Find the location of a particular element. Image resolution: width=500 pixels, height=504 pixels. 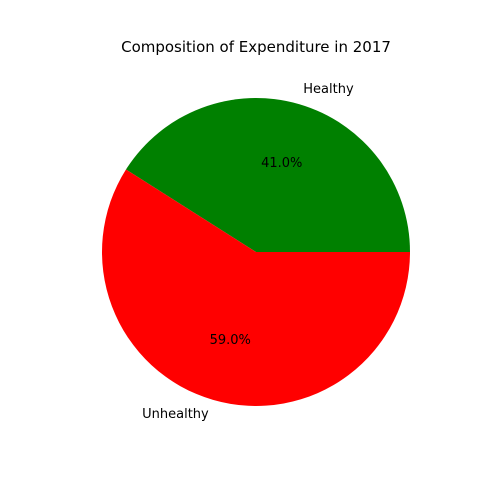

pie-label-healthy: Healthy is located at coordinates (328, 89).